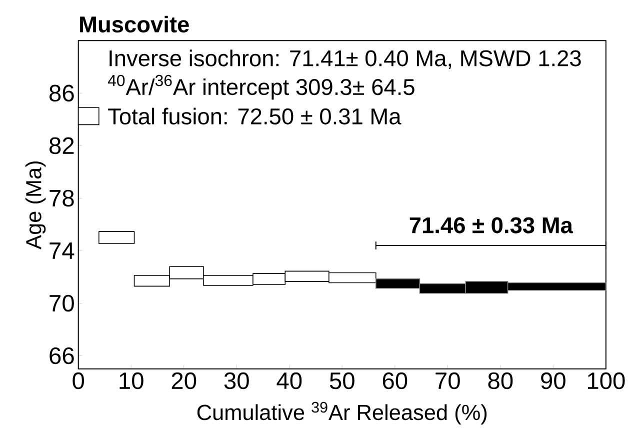 The height and width of the screenshot is (437, 629). What do you see at coordinates (342, 381) in the screenshot?
I see `x-tick-label: 50` at bounding box center [342, 381].